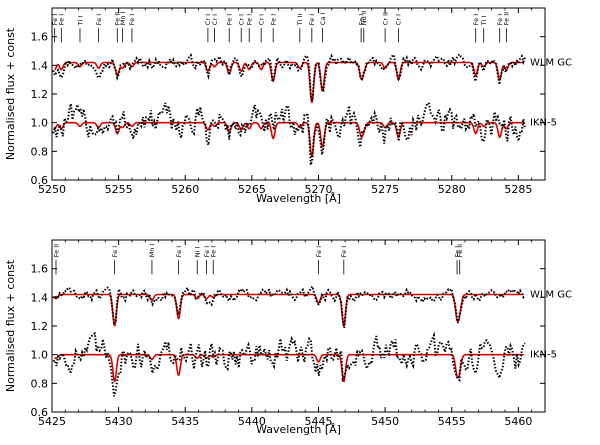 The image size is (600, 445). What do you see at coordinates (385, 421) in the screenshot?
I see `x-tick-label: 5450` at bounding box center [385, 421].